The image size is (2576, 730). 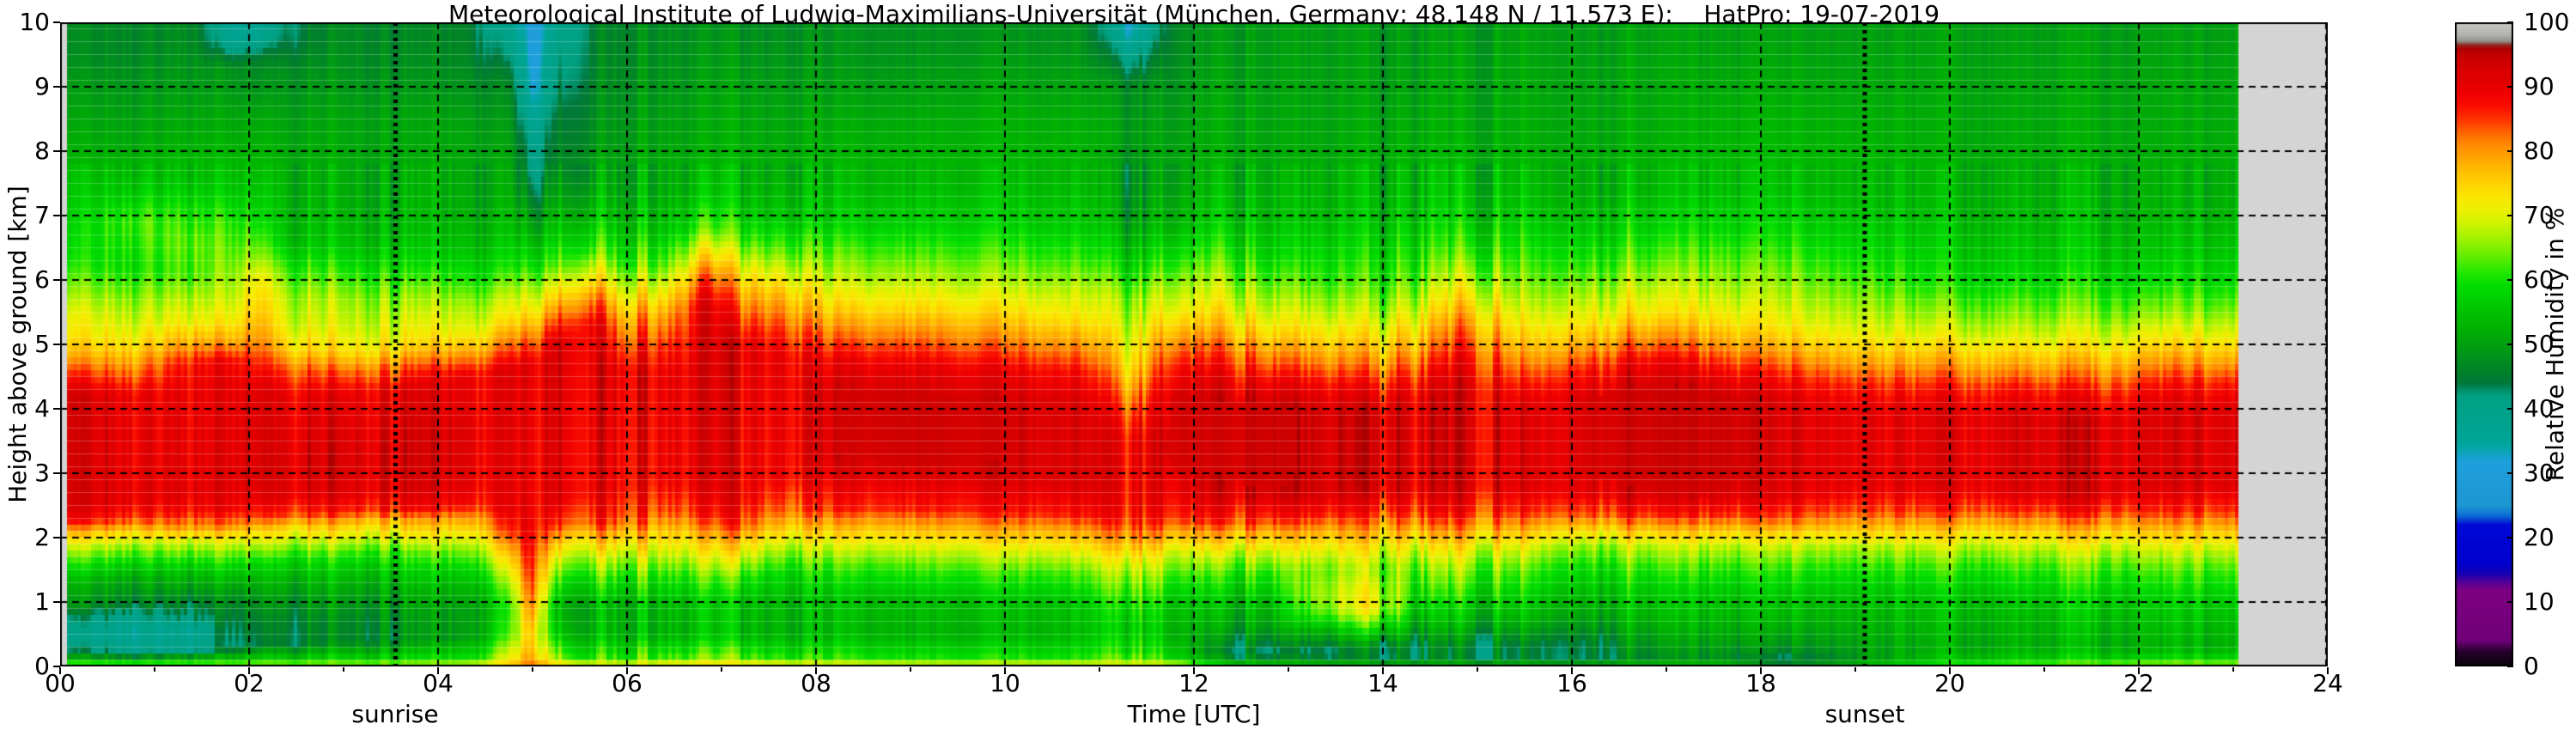 I want to click on sunset-label: sunset, so click(x=1864, y=714).